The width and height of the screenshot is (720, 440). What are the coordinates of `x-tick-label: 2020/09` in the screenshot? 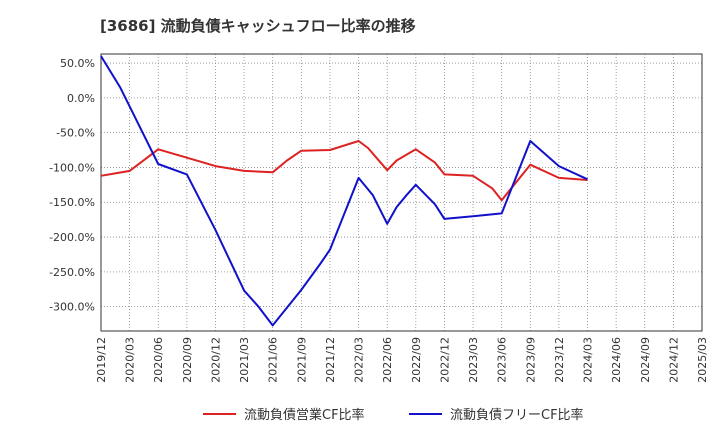 It's located at (187, 360).